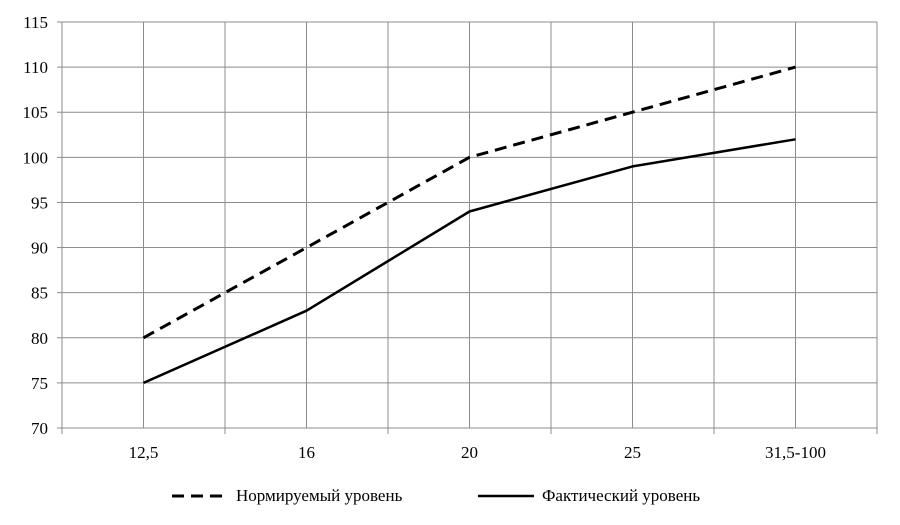 The width and height of the screenshot is (900, 525). What do you see at coordinates (632, 452) in the screenshot?
I see `x-tick-label-3: 25` at bounding box center [632, 452].